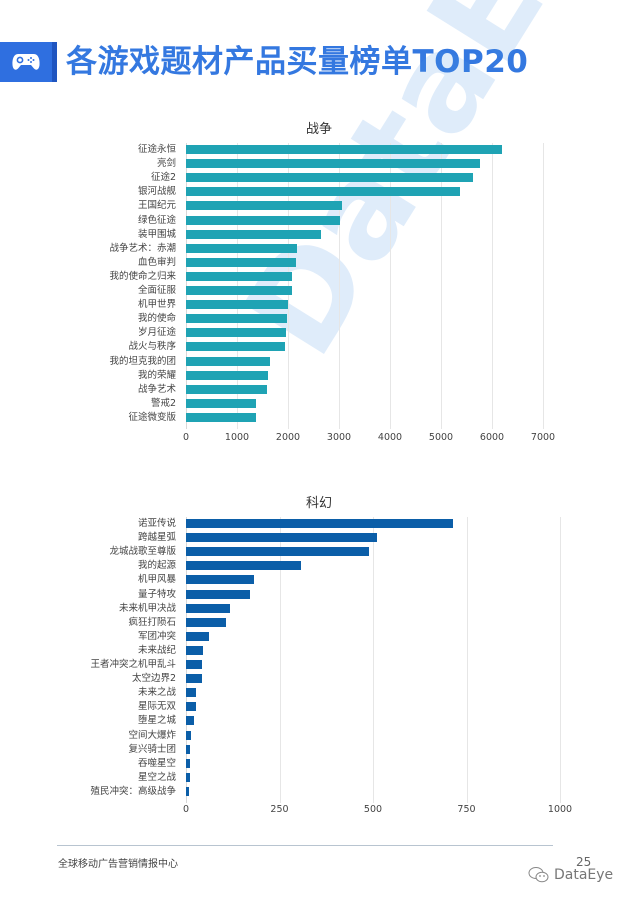 Image resolution: width=640 pixels, height=904 pixels. I want to click on category-label: 军团冲突, so click(156, 636).